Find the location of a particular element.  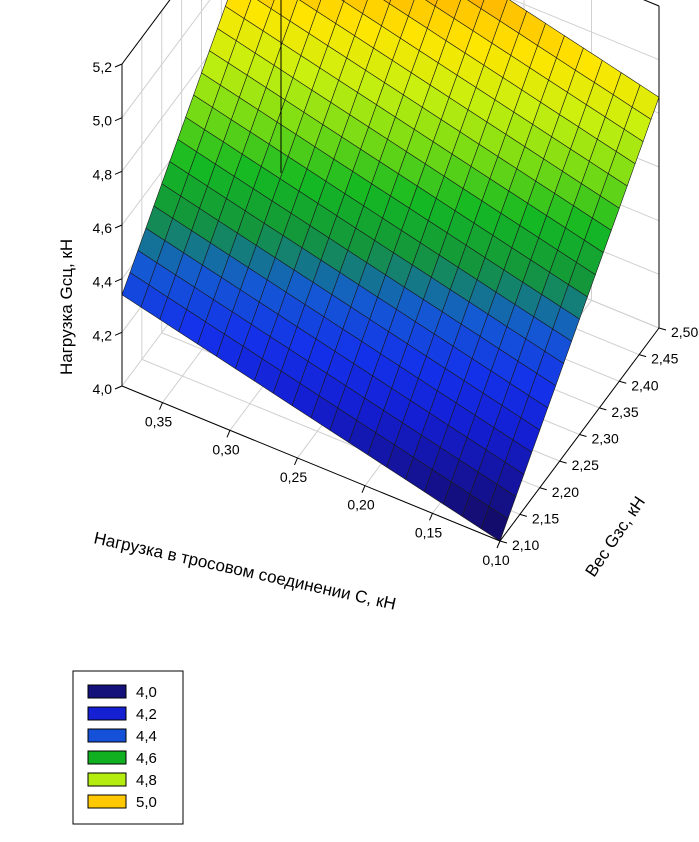

z-tick-label: 5,0 is located at coordinates (103, 121).